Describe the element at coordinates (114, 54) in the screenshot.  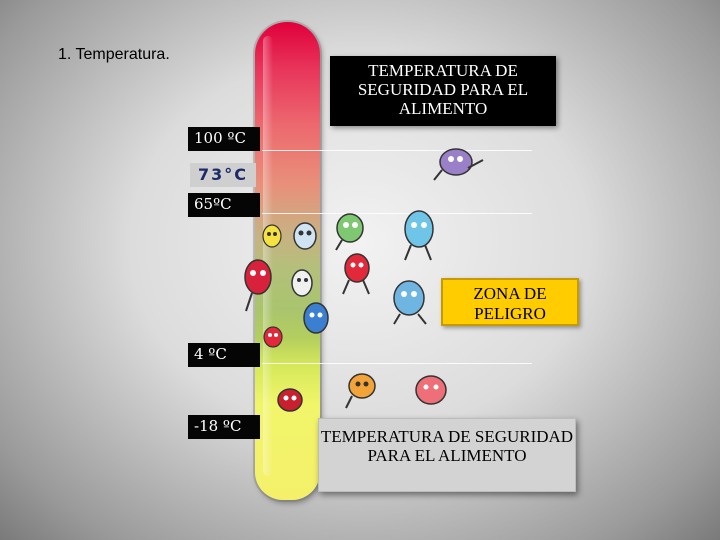
I see `slide-title: 1. Temperatura.` at that location.